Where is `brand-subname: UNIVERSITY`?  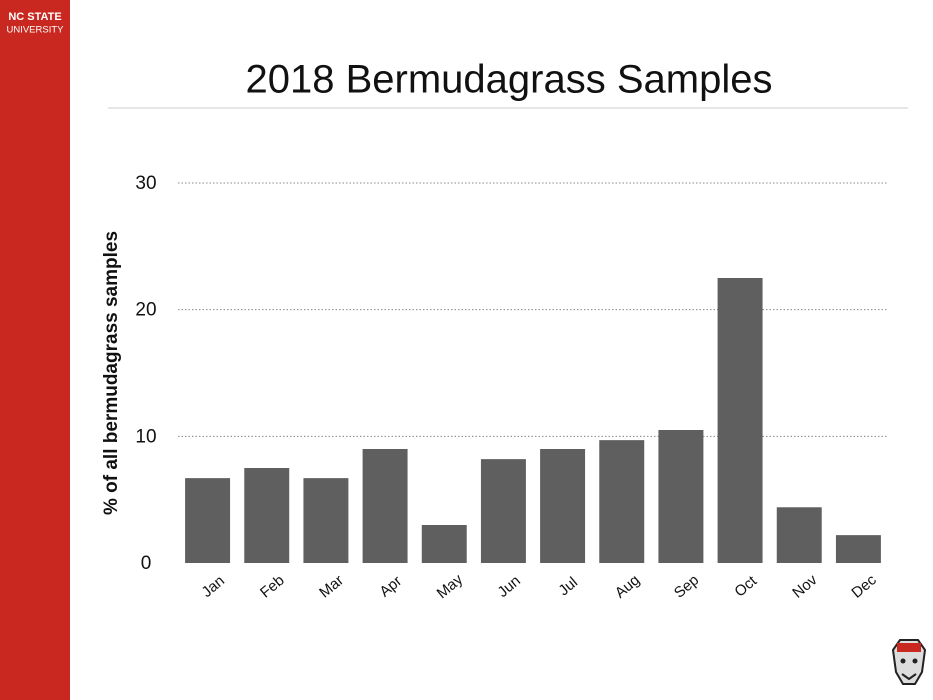 brand-subname: UNIVERSITY is located at coordinates (35, 30).